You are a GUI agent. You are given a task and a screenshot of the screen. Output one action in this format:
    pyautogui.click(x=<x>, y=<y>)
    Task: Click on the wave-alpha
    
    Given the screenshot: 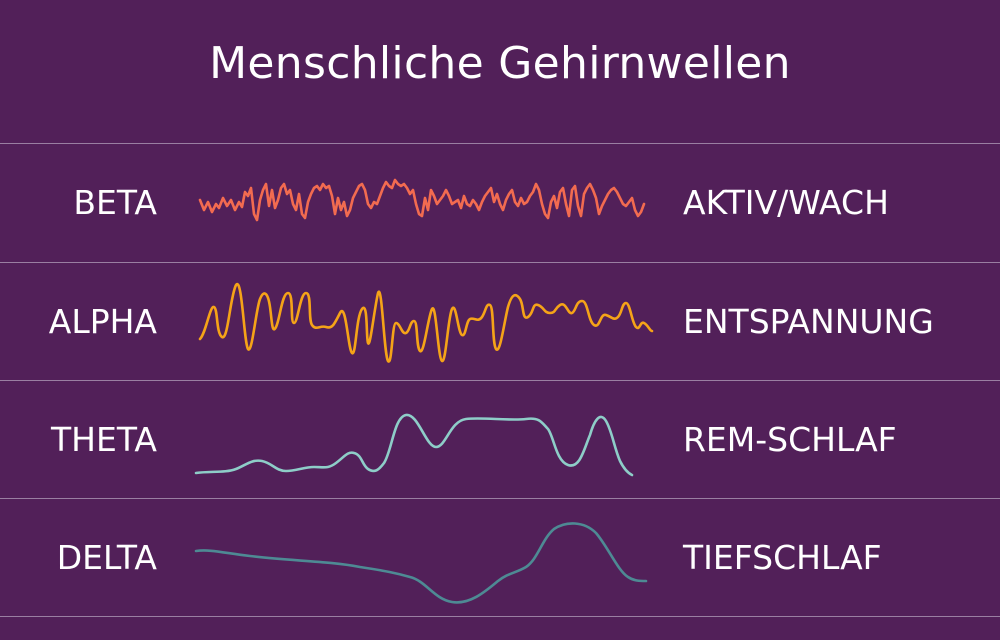 What is the action you would take?
    pyautogui.click(x=426, y=322)
    